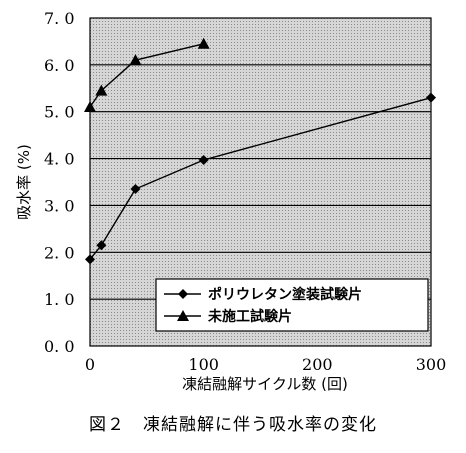  Describe the element at coordinates (59, 159) in the screenshot. I see `y-tick-label: 4. 0` at that location.